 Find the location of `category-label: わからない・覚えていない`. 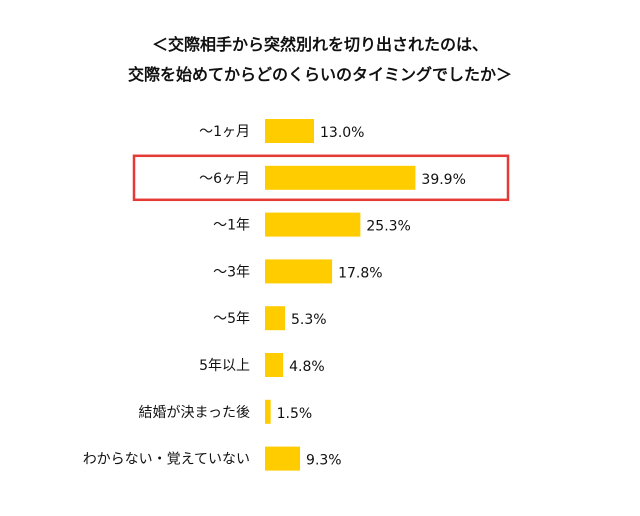

category-label: わからない・覚えていない is located at coordinates (166, 460).